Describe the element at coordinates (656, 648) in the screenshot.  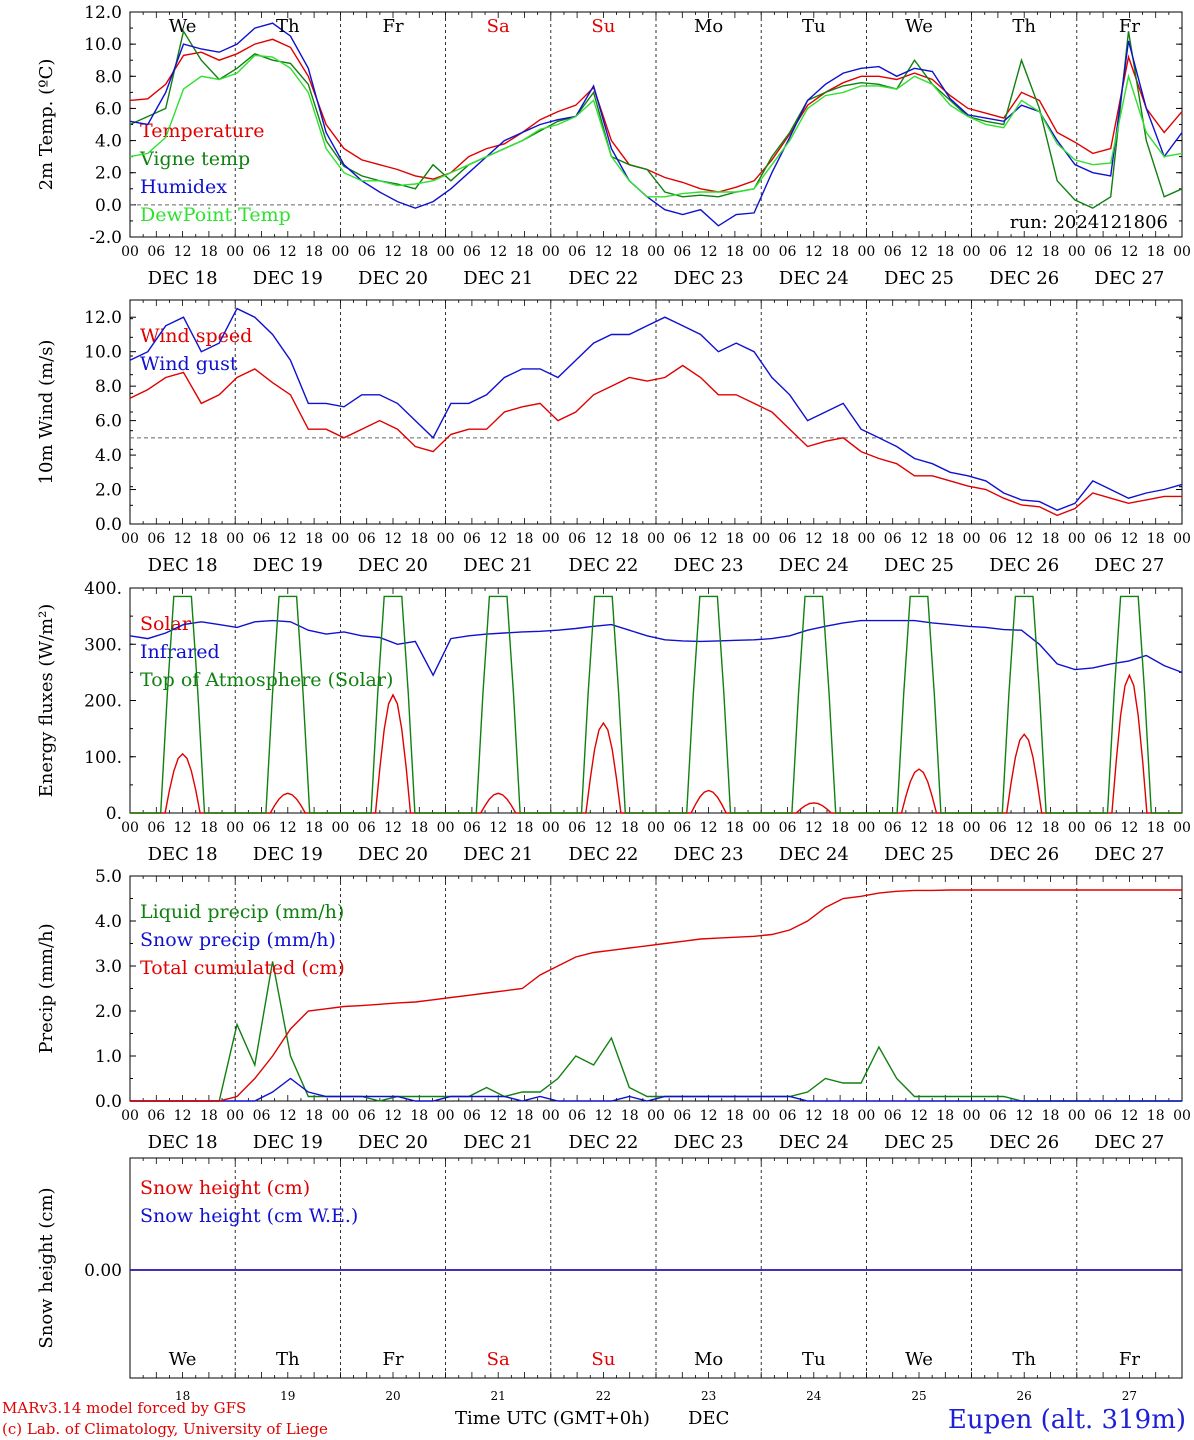
I see `series-line-infrared` at that location.